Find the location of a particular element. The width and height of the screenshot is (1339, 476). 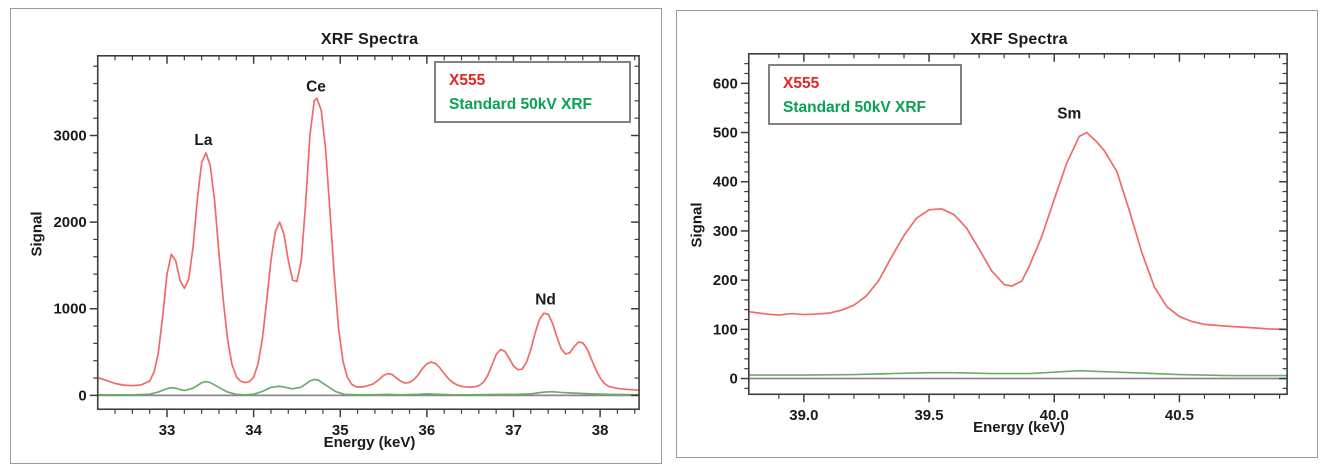

y-tick-label: 100 is located at coordinates (725, 329).